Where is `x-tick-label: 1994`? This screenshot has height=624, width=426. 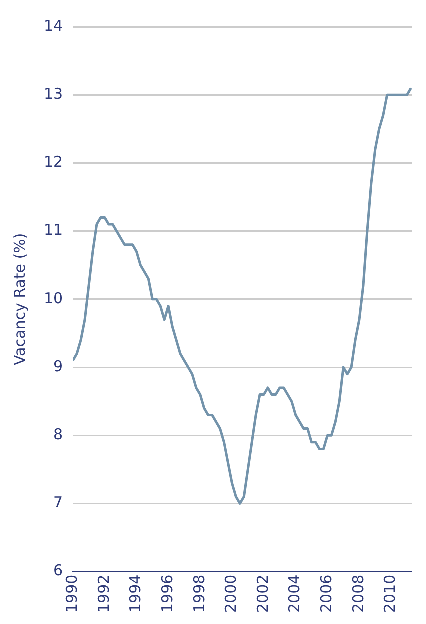 x-tick-label: 1994 is located at coordinates (135, 594).